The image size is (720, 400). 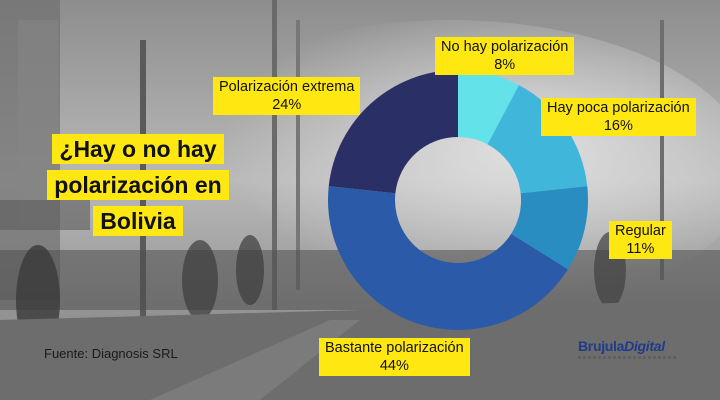 What do you see at coordinates (287, 96) in the screenshot?
I see `label-polarizacion-extrema: Polarización extrema 24%` at bounding box center [287, 96].